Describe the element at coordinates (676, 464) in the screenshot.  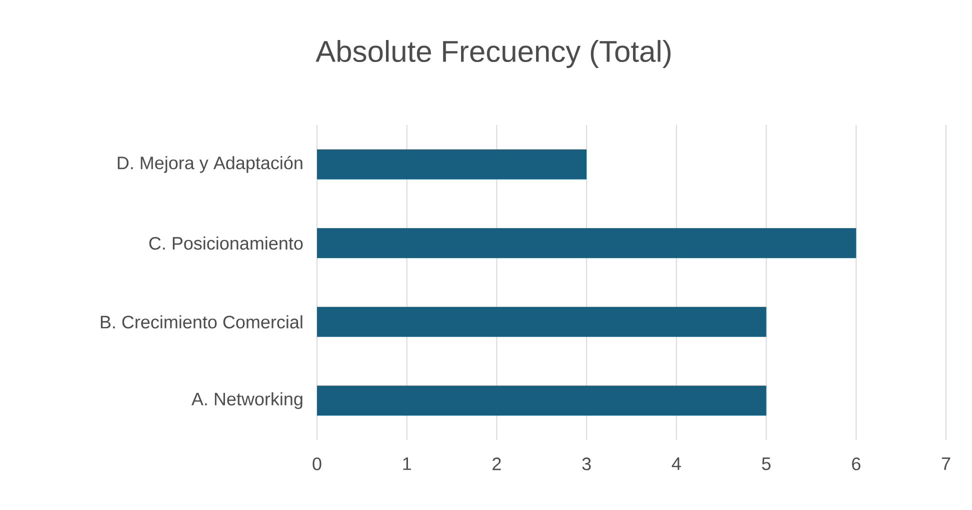
I see `x-tick-label: 4` at that location.